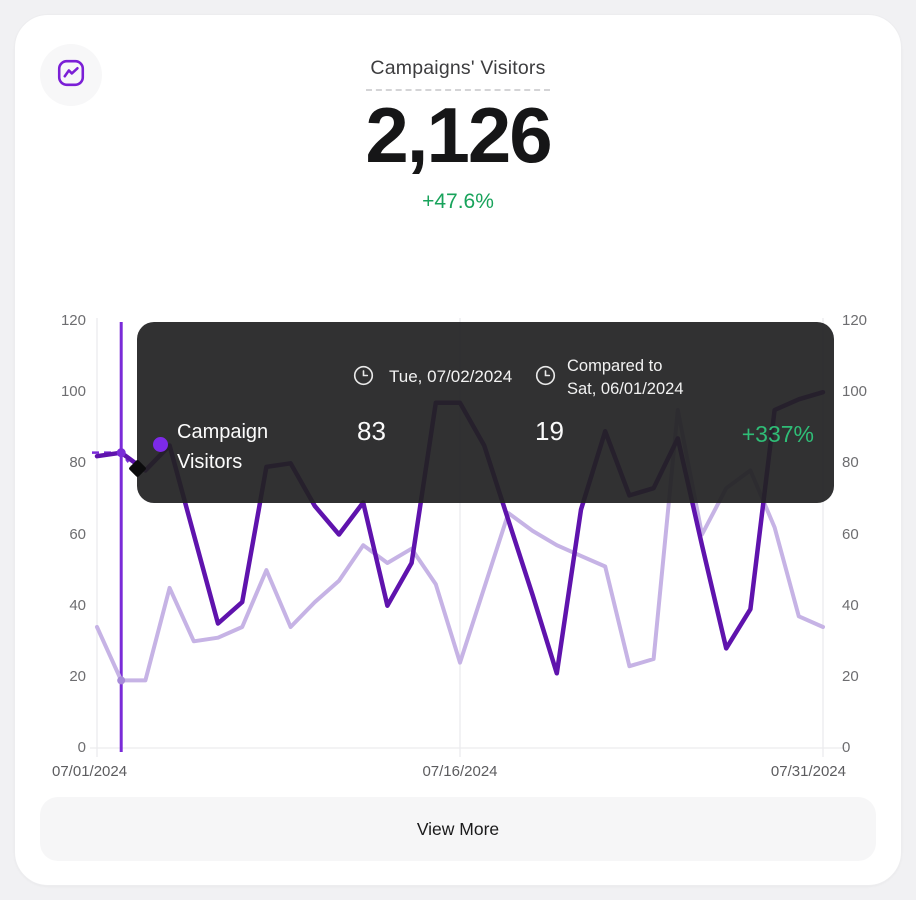  Describe the element at coordinates (846, 747) in the screenshot. I see `y-tick-label-right: 0` at that location.